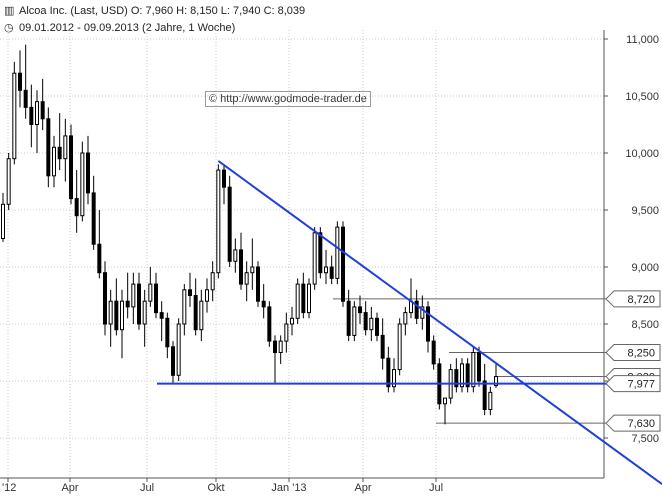 This screenshot has height=497, width=662. I want to click on support-price-tag: 7,977, so click(633, 384).